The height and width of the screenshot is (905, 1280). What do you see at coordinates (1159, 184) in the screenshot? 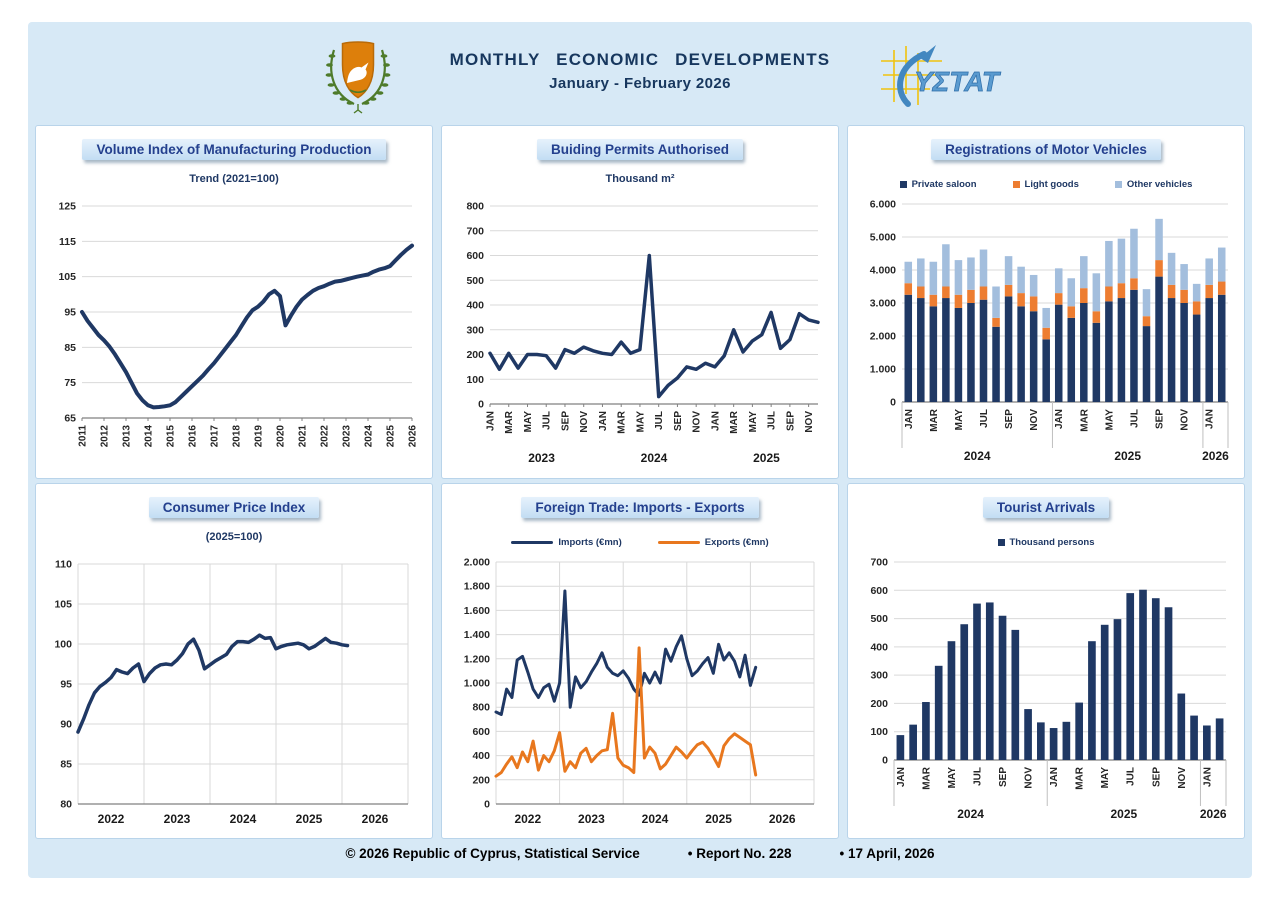
I see `legend-label: Other vehicles` at bounding box center [1159, 184].